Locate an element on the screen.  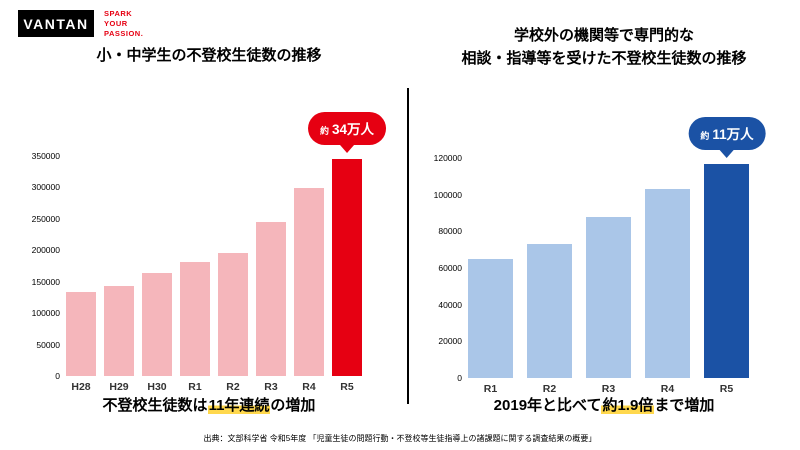
x-tick-label: H28 is located at coordinates (81, 387).